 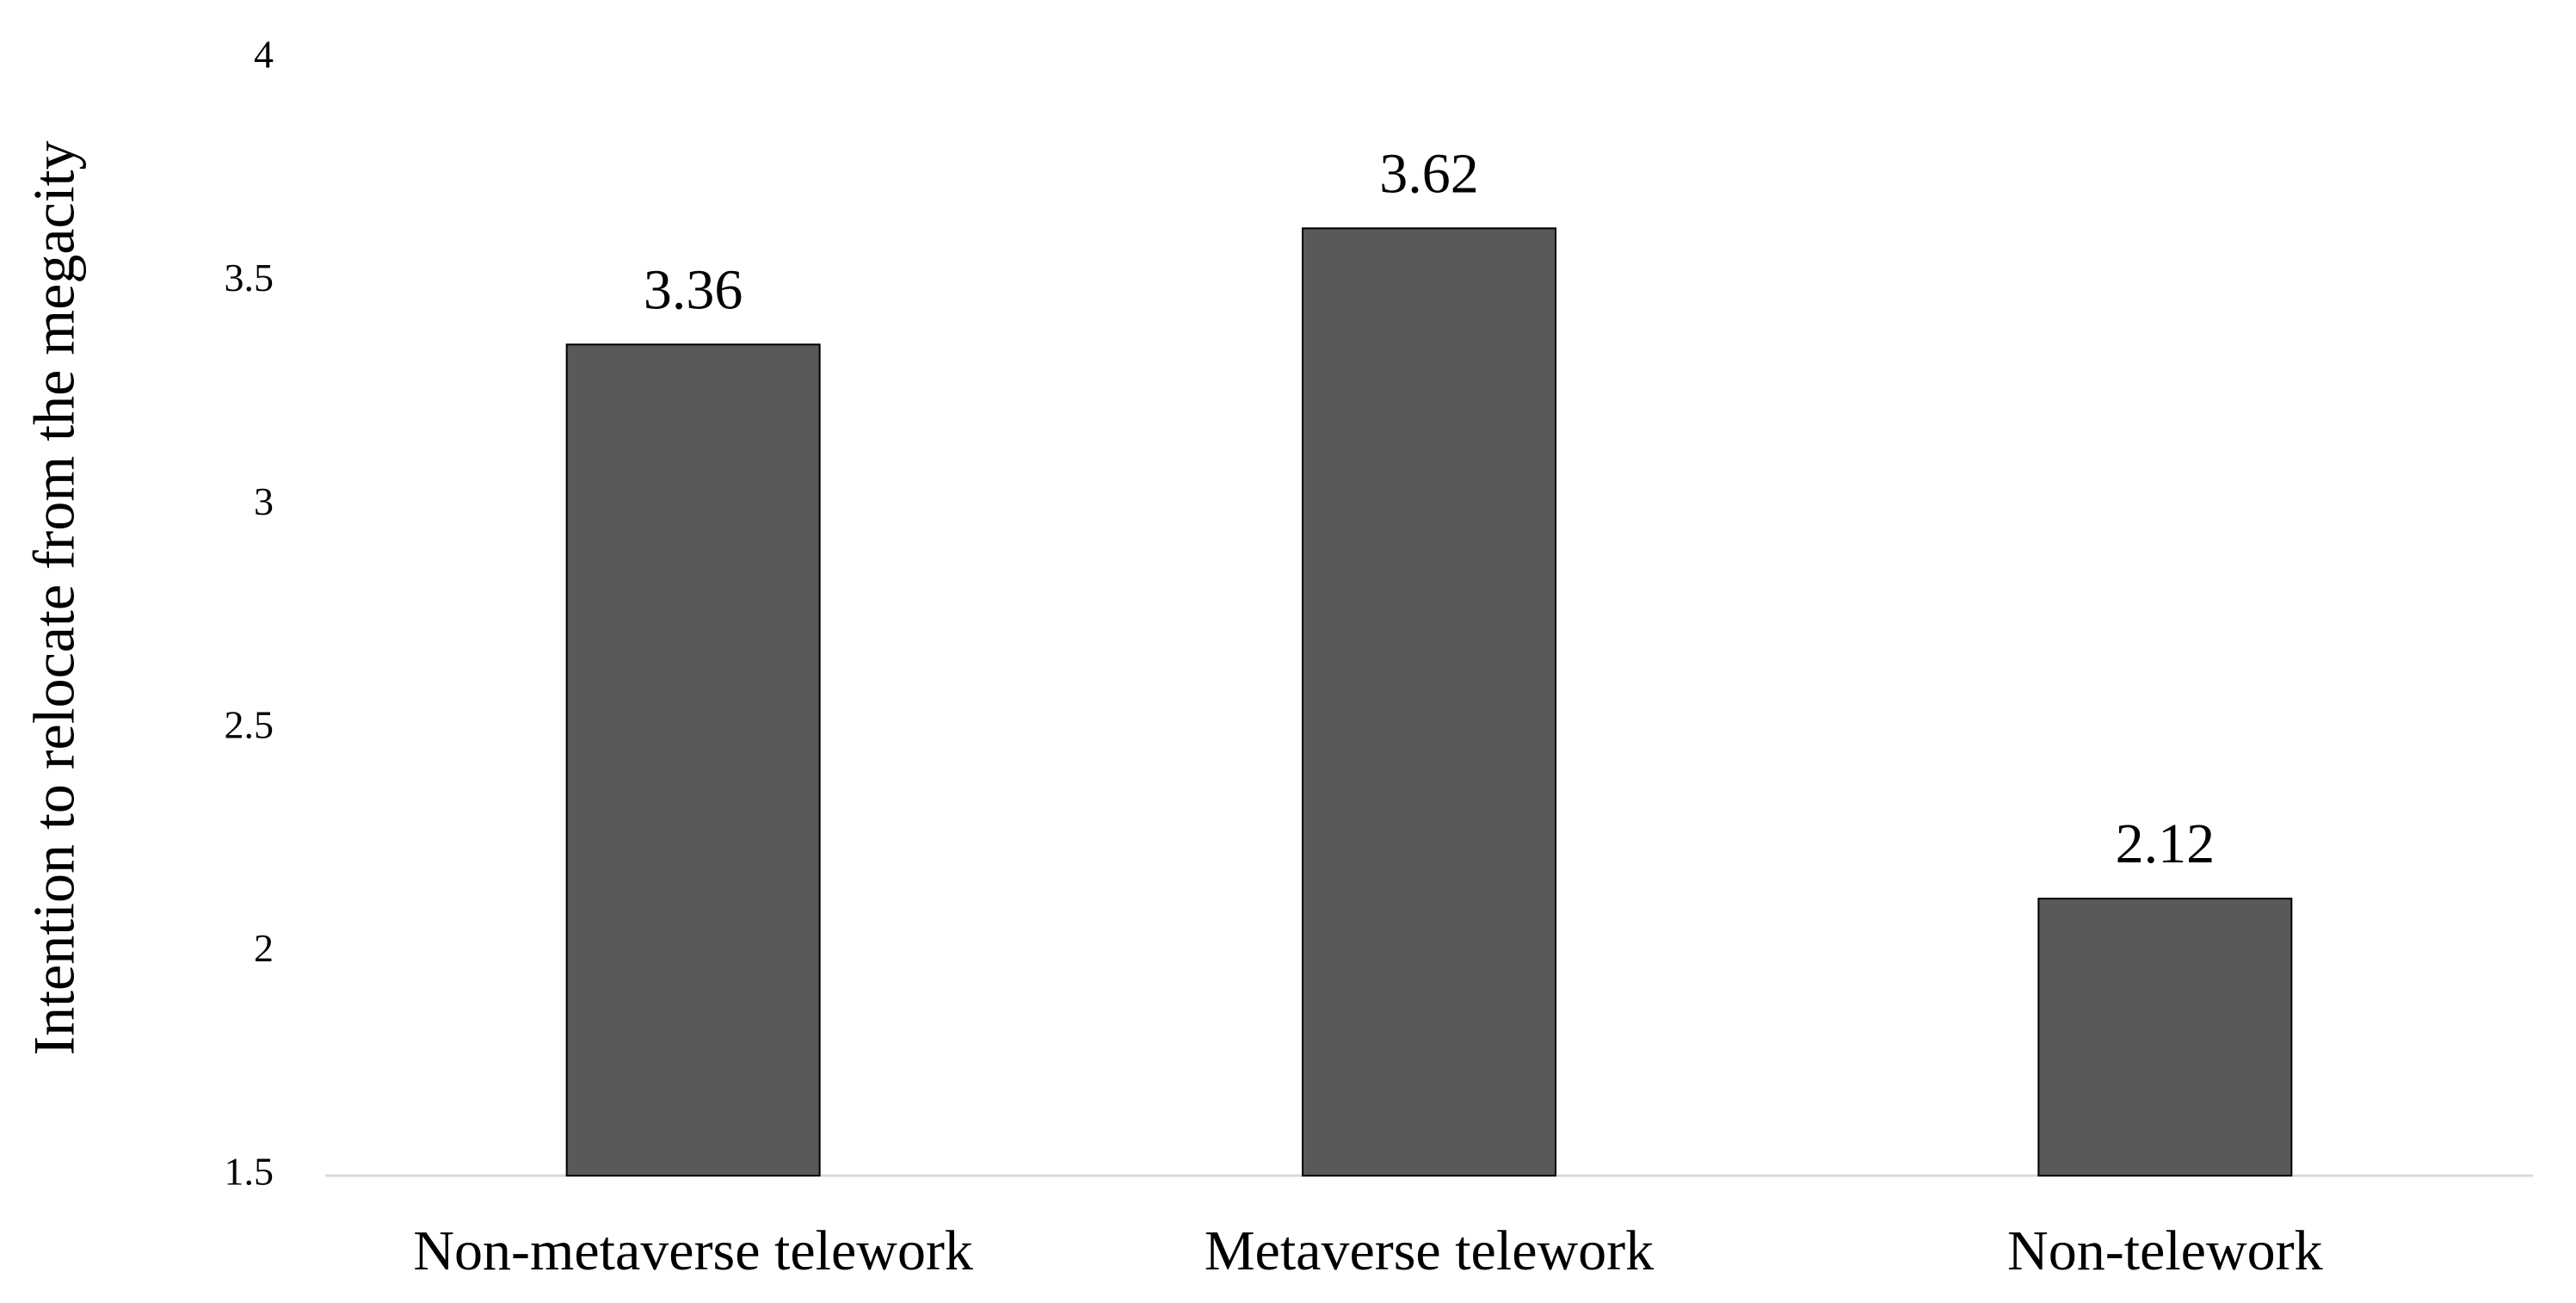 What do you see at coordinates (1429, 173) in the screenshot?
I see `data-label: 3.62` at bounding box center [1429, 173].